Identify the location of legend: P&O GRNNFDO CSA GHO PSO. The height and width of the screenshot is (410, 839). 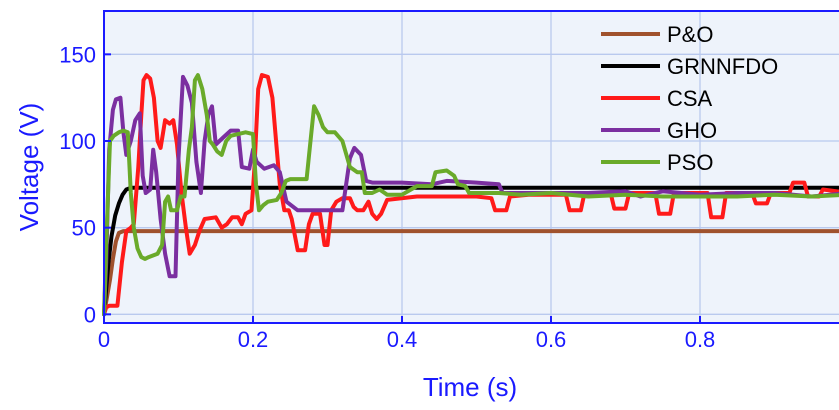
(689, 98).